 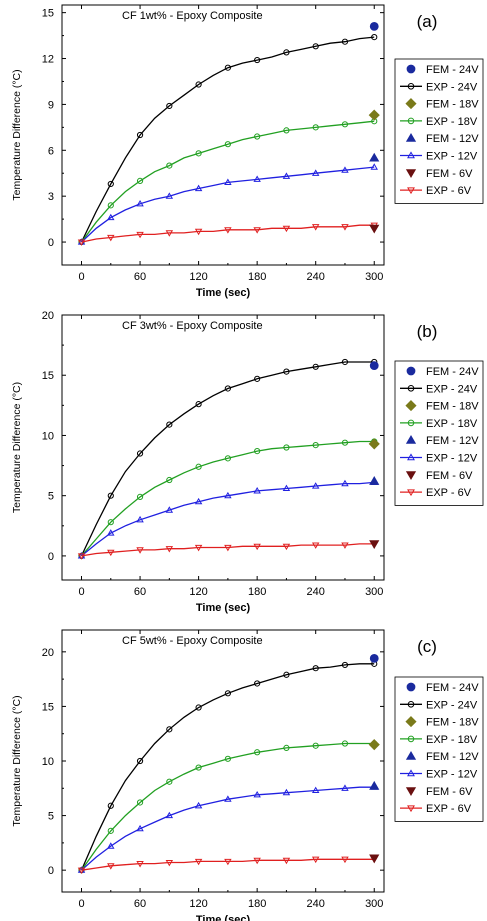 I want to click on x-tick-label: 300, so click(x=374, y=592).